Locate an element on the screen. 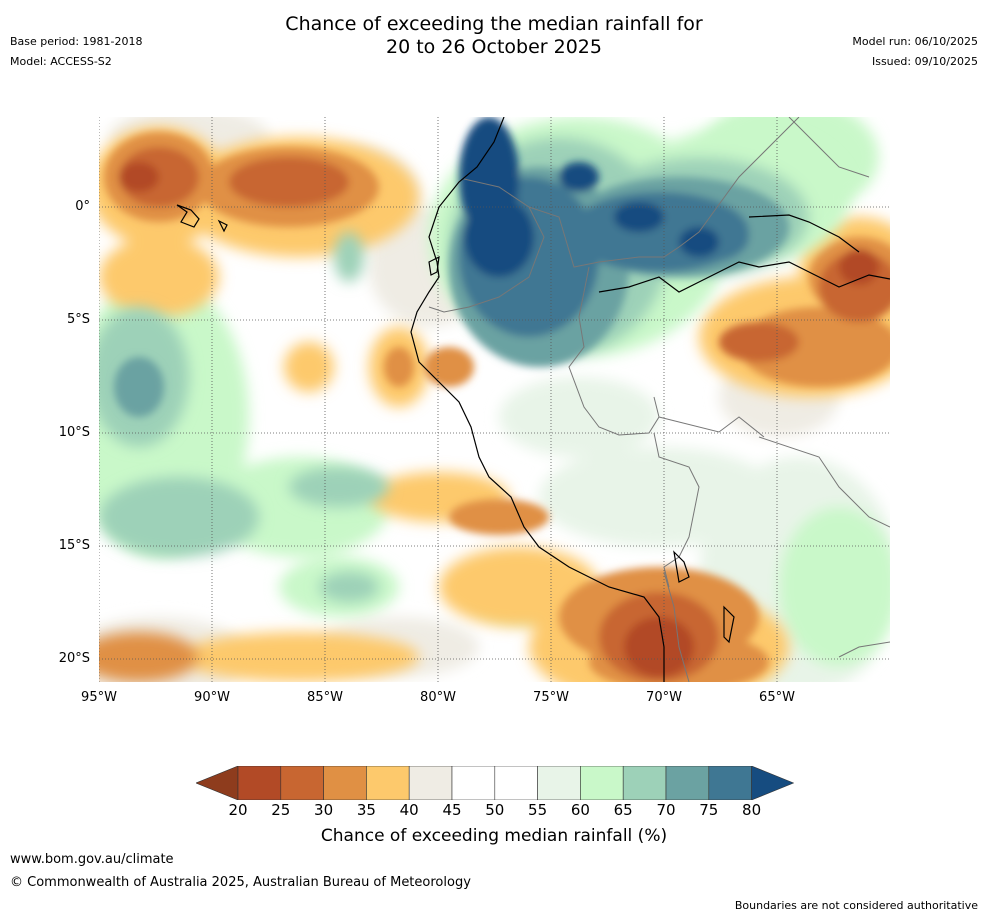 This screenshot has height=919, width=988. colorbar-tick-label: 80 is located at coordinates (752, 810).